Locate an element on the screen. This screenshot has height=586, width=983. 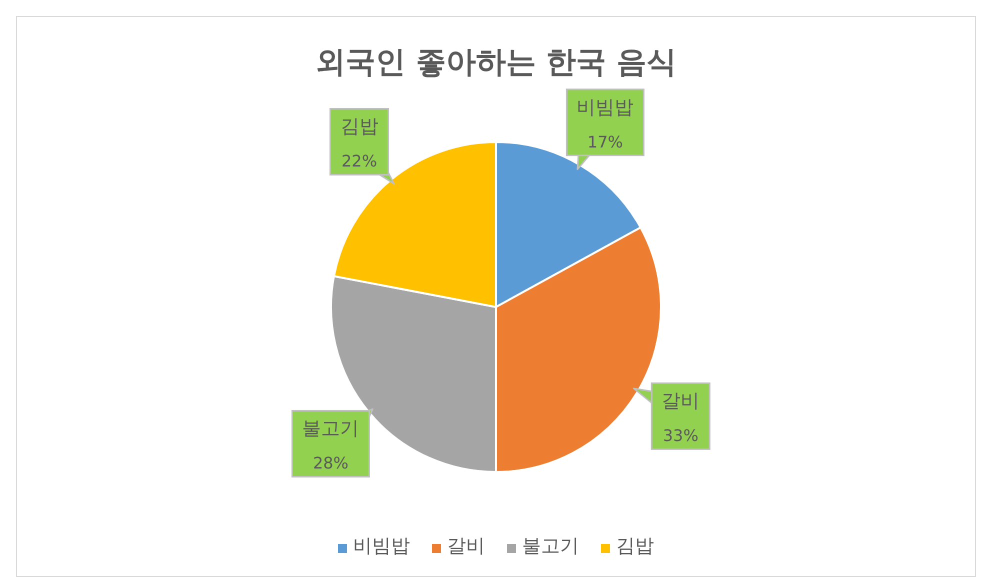
slice-label: 불고기 is located at coordinates (331, 429).